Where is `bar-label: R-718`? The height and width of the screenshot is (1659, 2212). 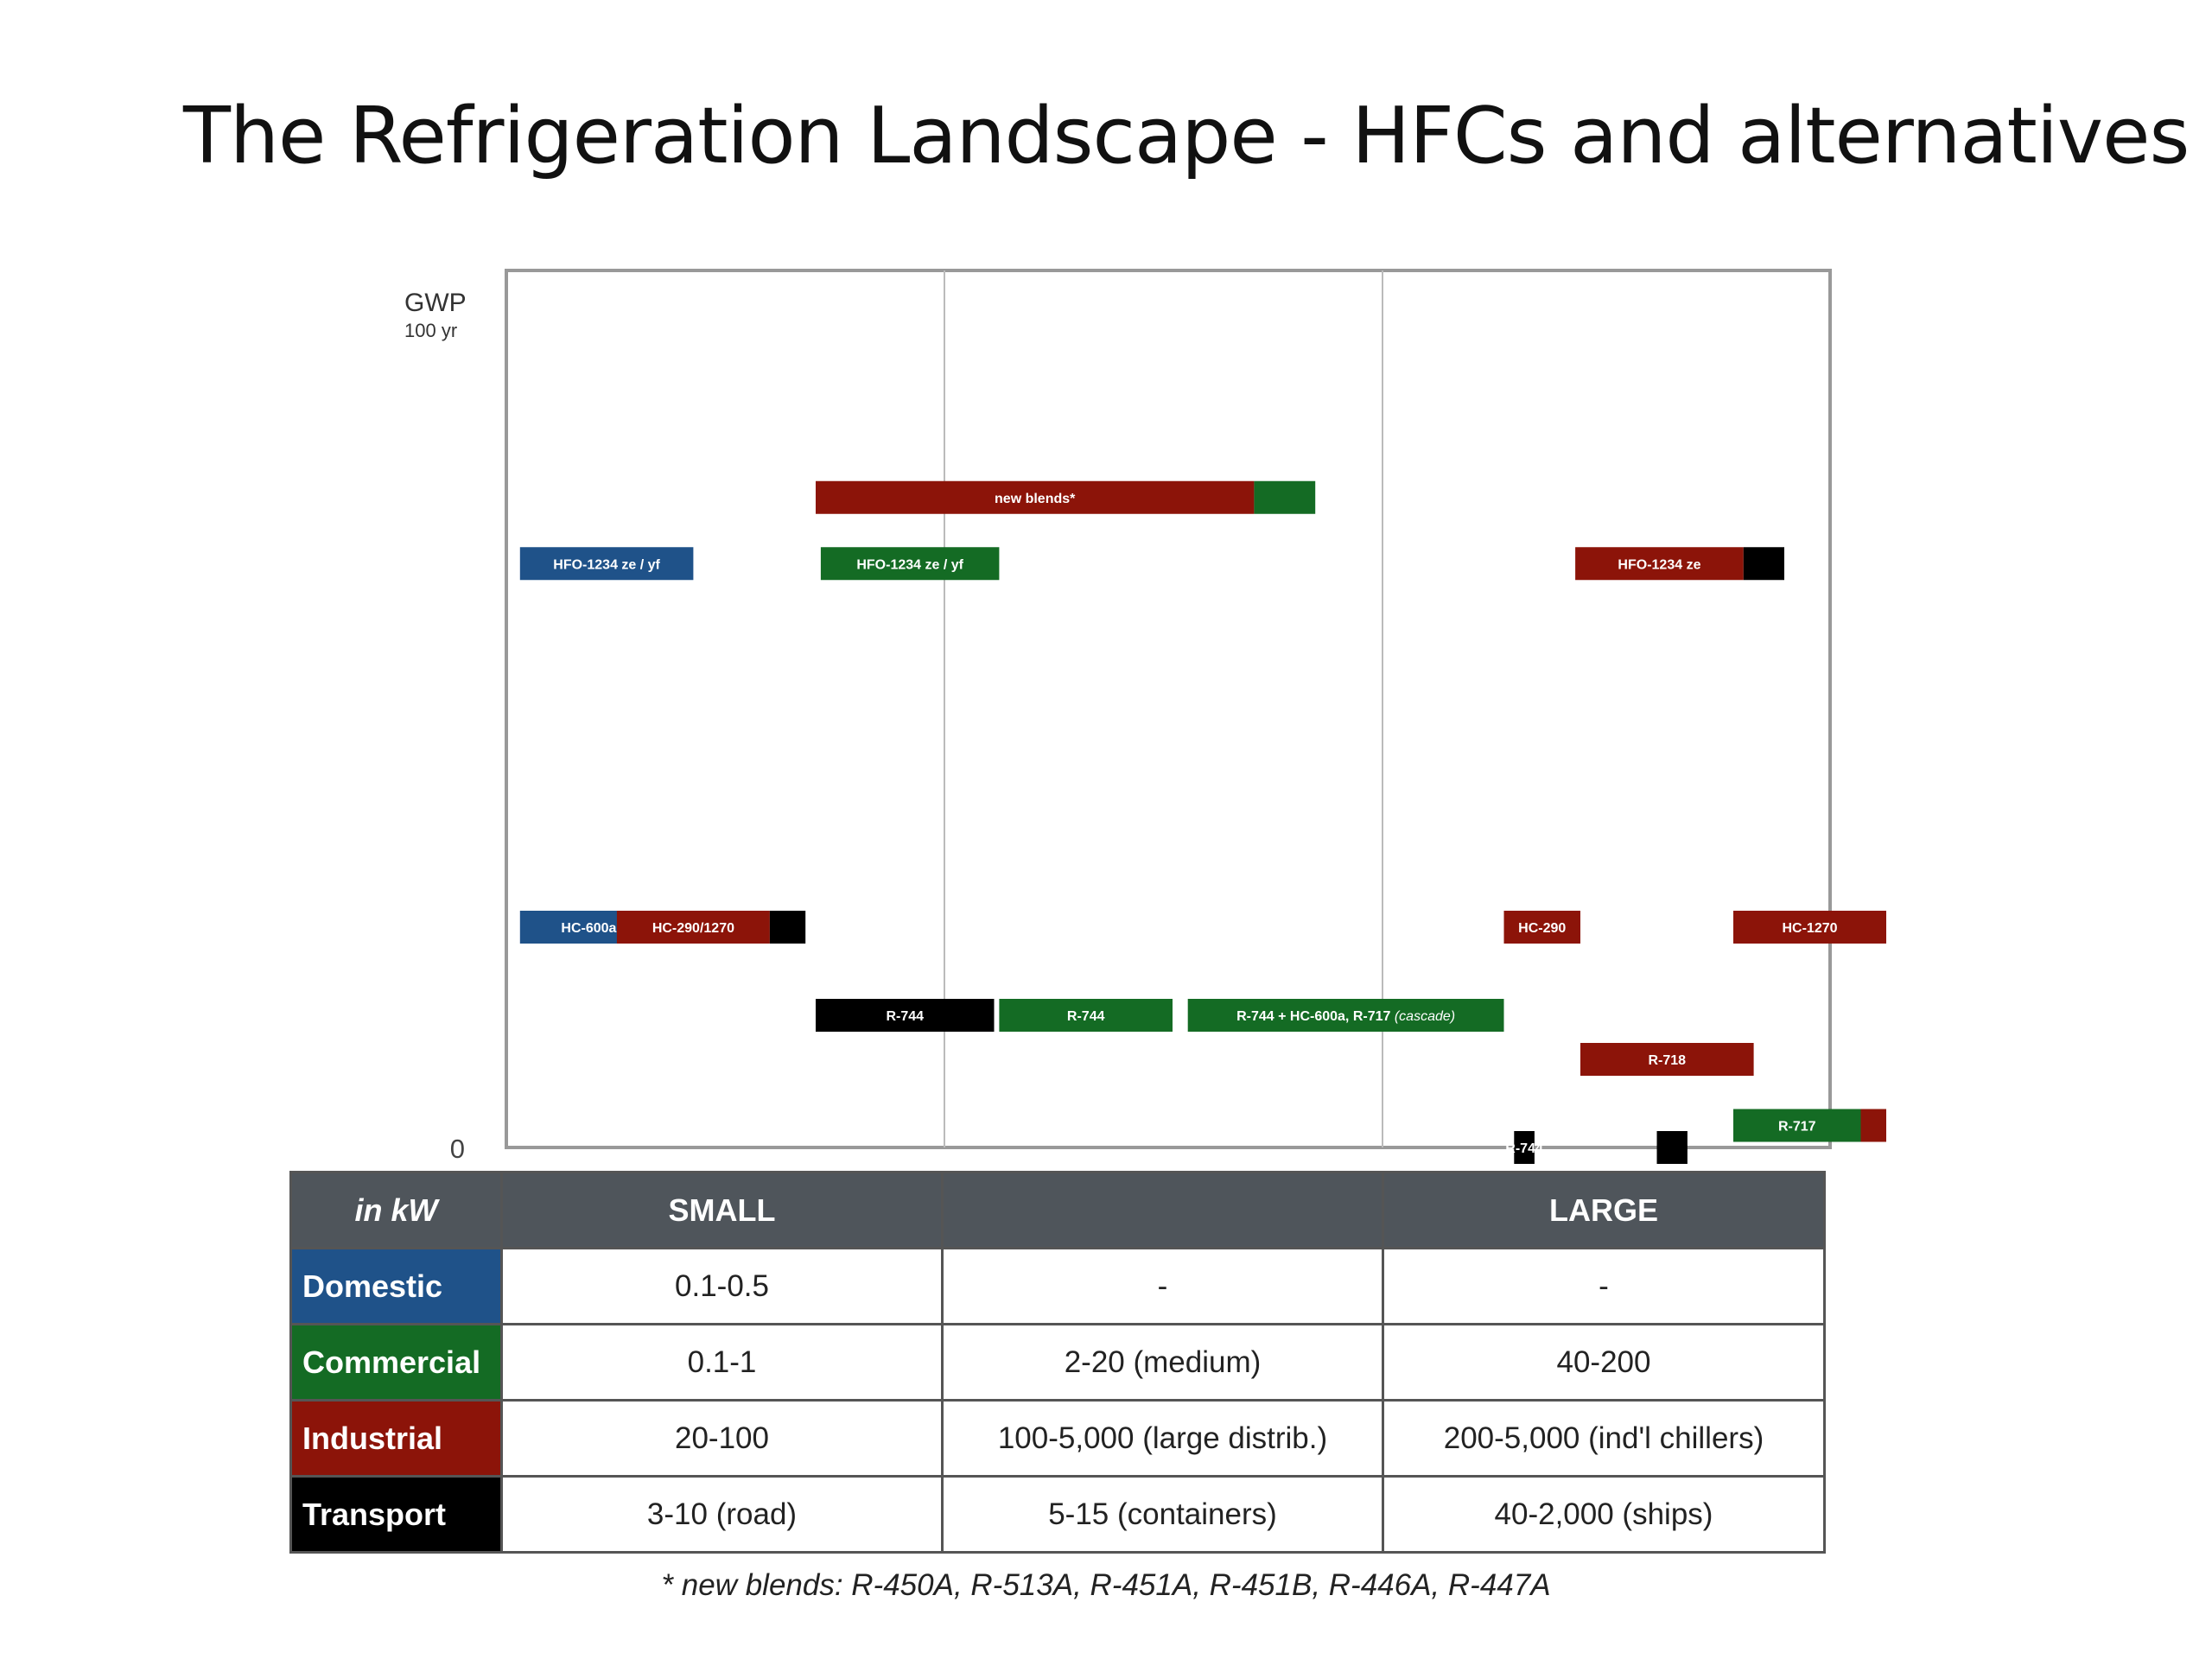 bar-label: R-718 is located at coordinates (1668, 1060).